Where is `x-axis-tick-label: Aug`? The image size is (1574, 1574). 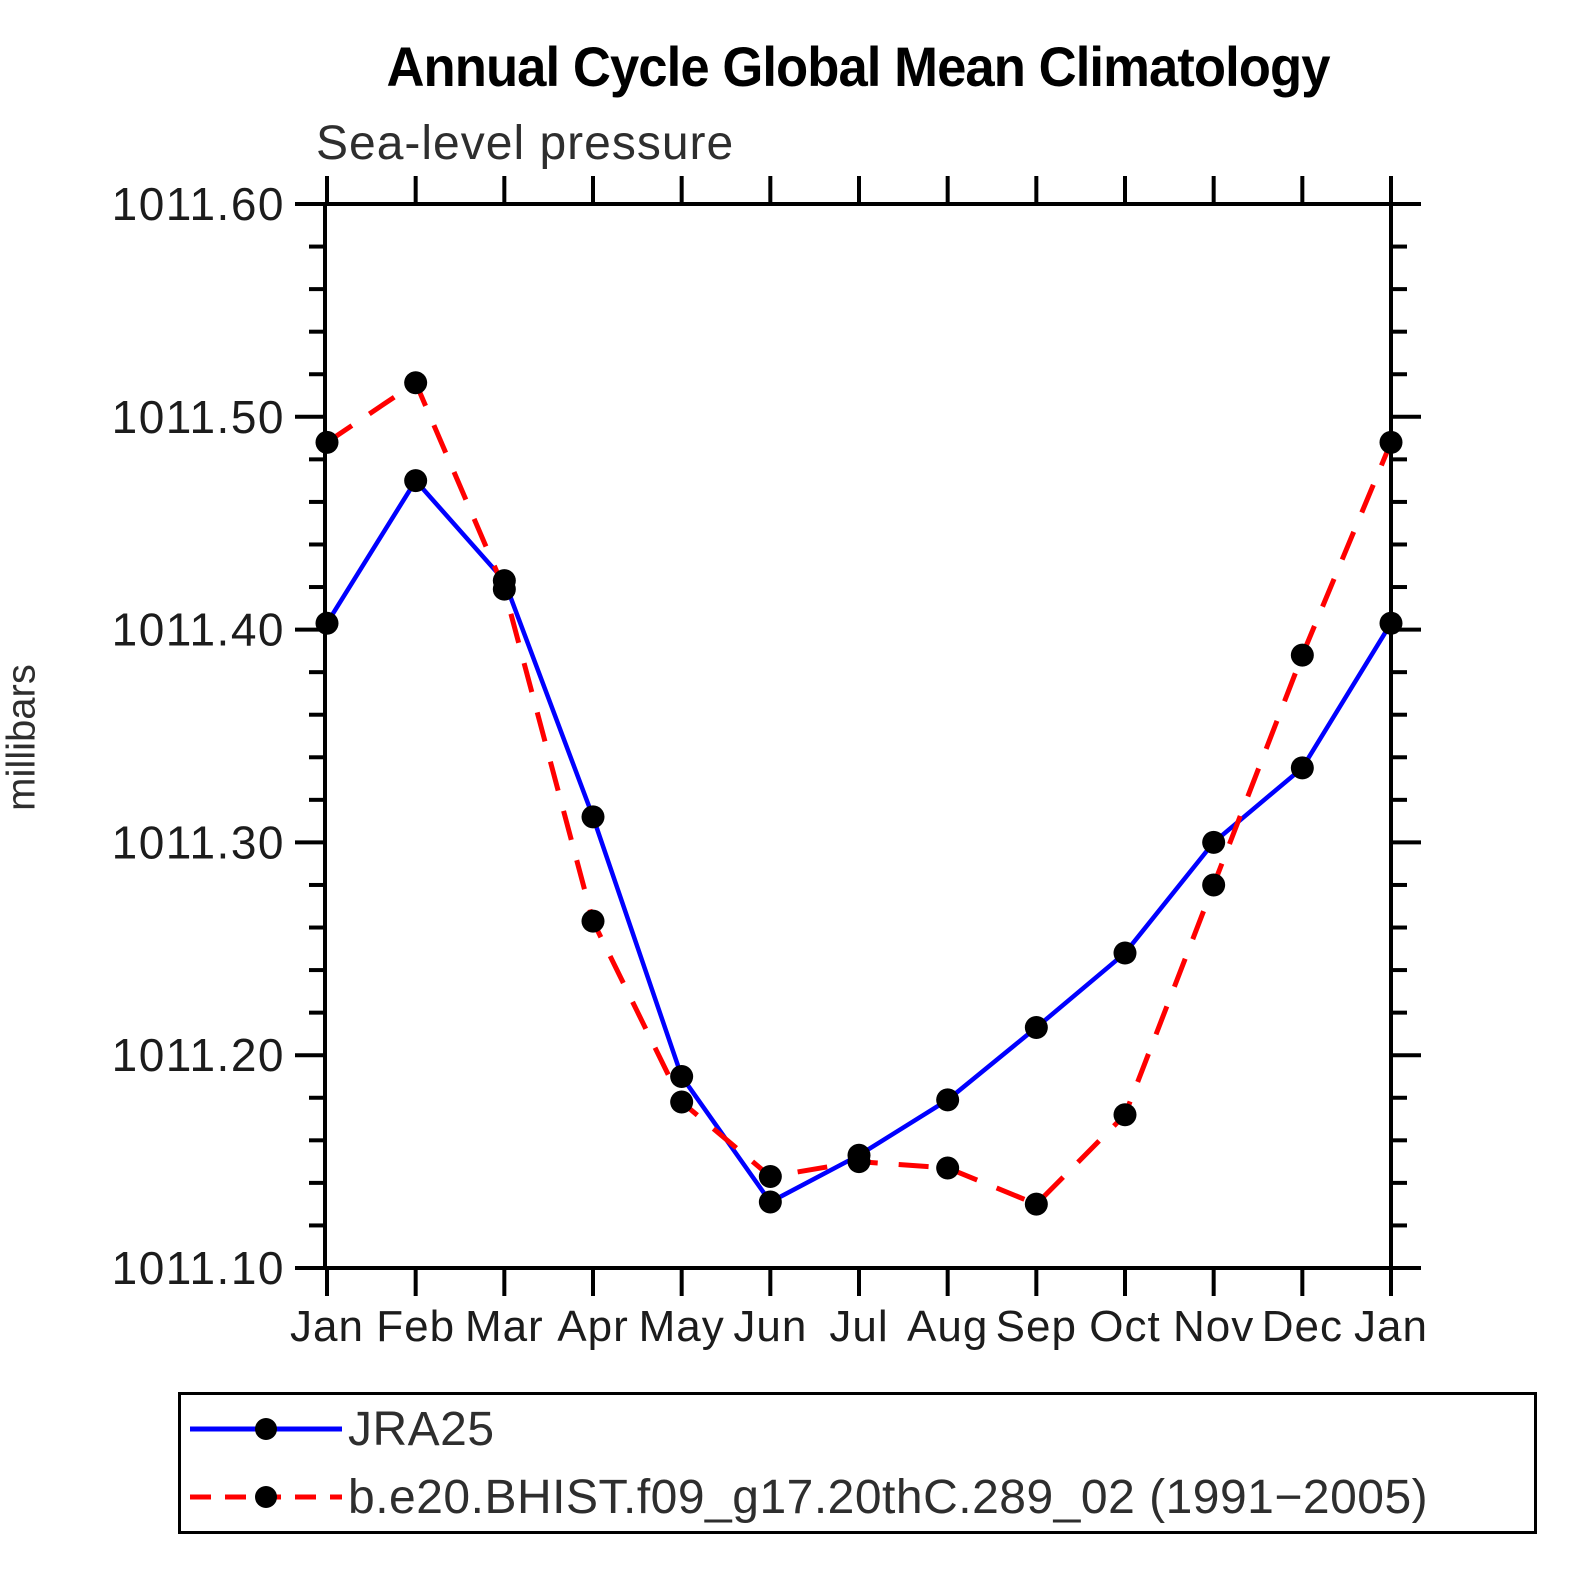
x-axis-tick-label: Aug is located at coordinates (947, 1326).